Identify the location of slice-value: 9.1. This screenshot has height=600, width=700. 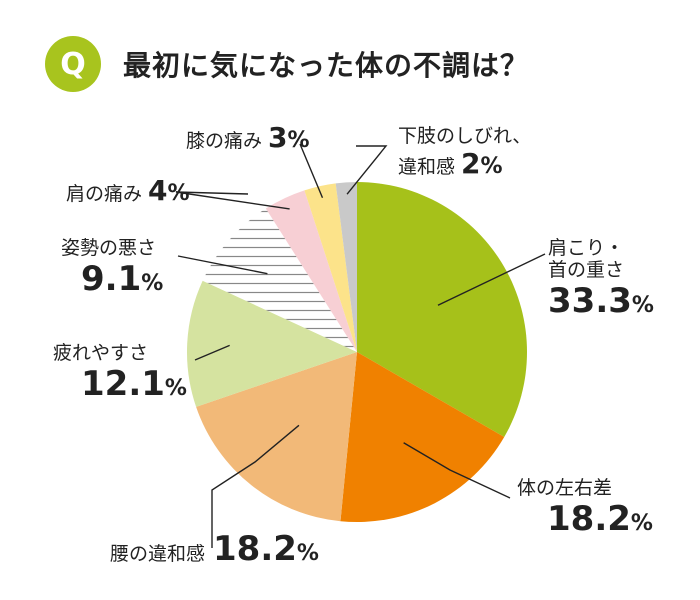
(111, 278).